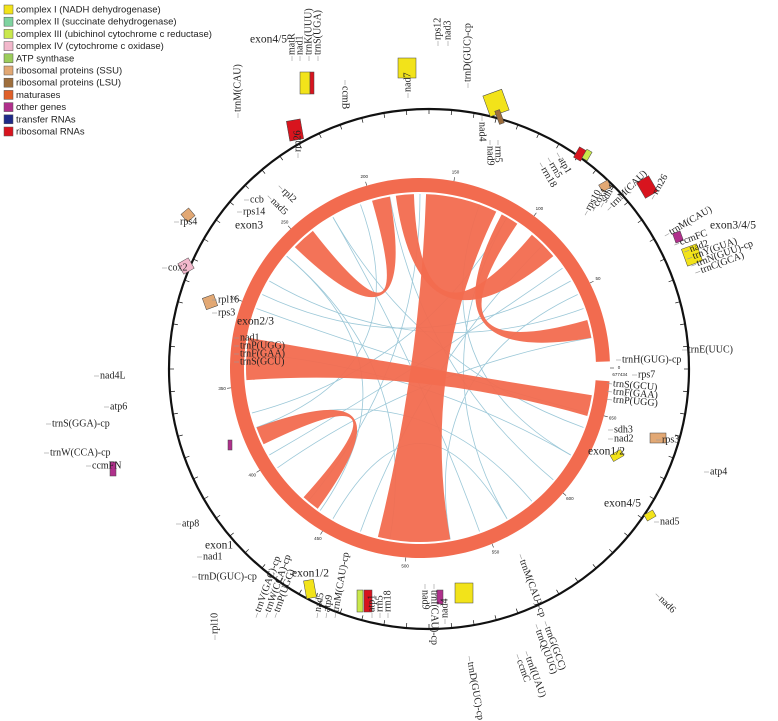 The image size is (778, 721). What do you see at coordinates (667, 605) in the screenshot?
I see `gene-label: nad6` at bounding box center [667, 605].